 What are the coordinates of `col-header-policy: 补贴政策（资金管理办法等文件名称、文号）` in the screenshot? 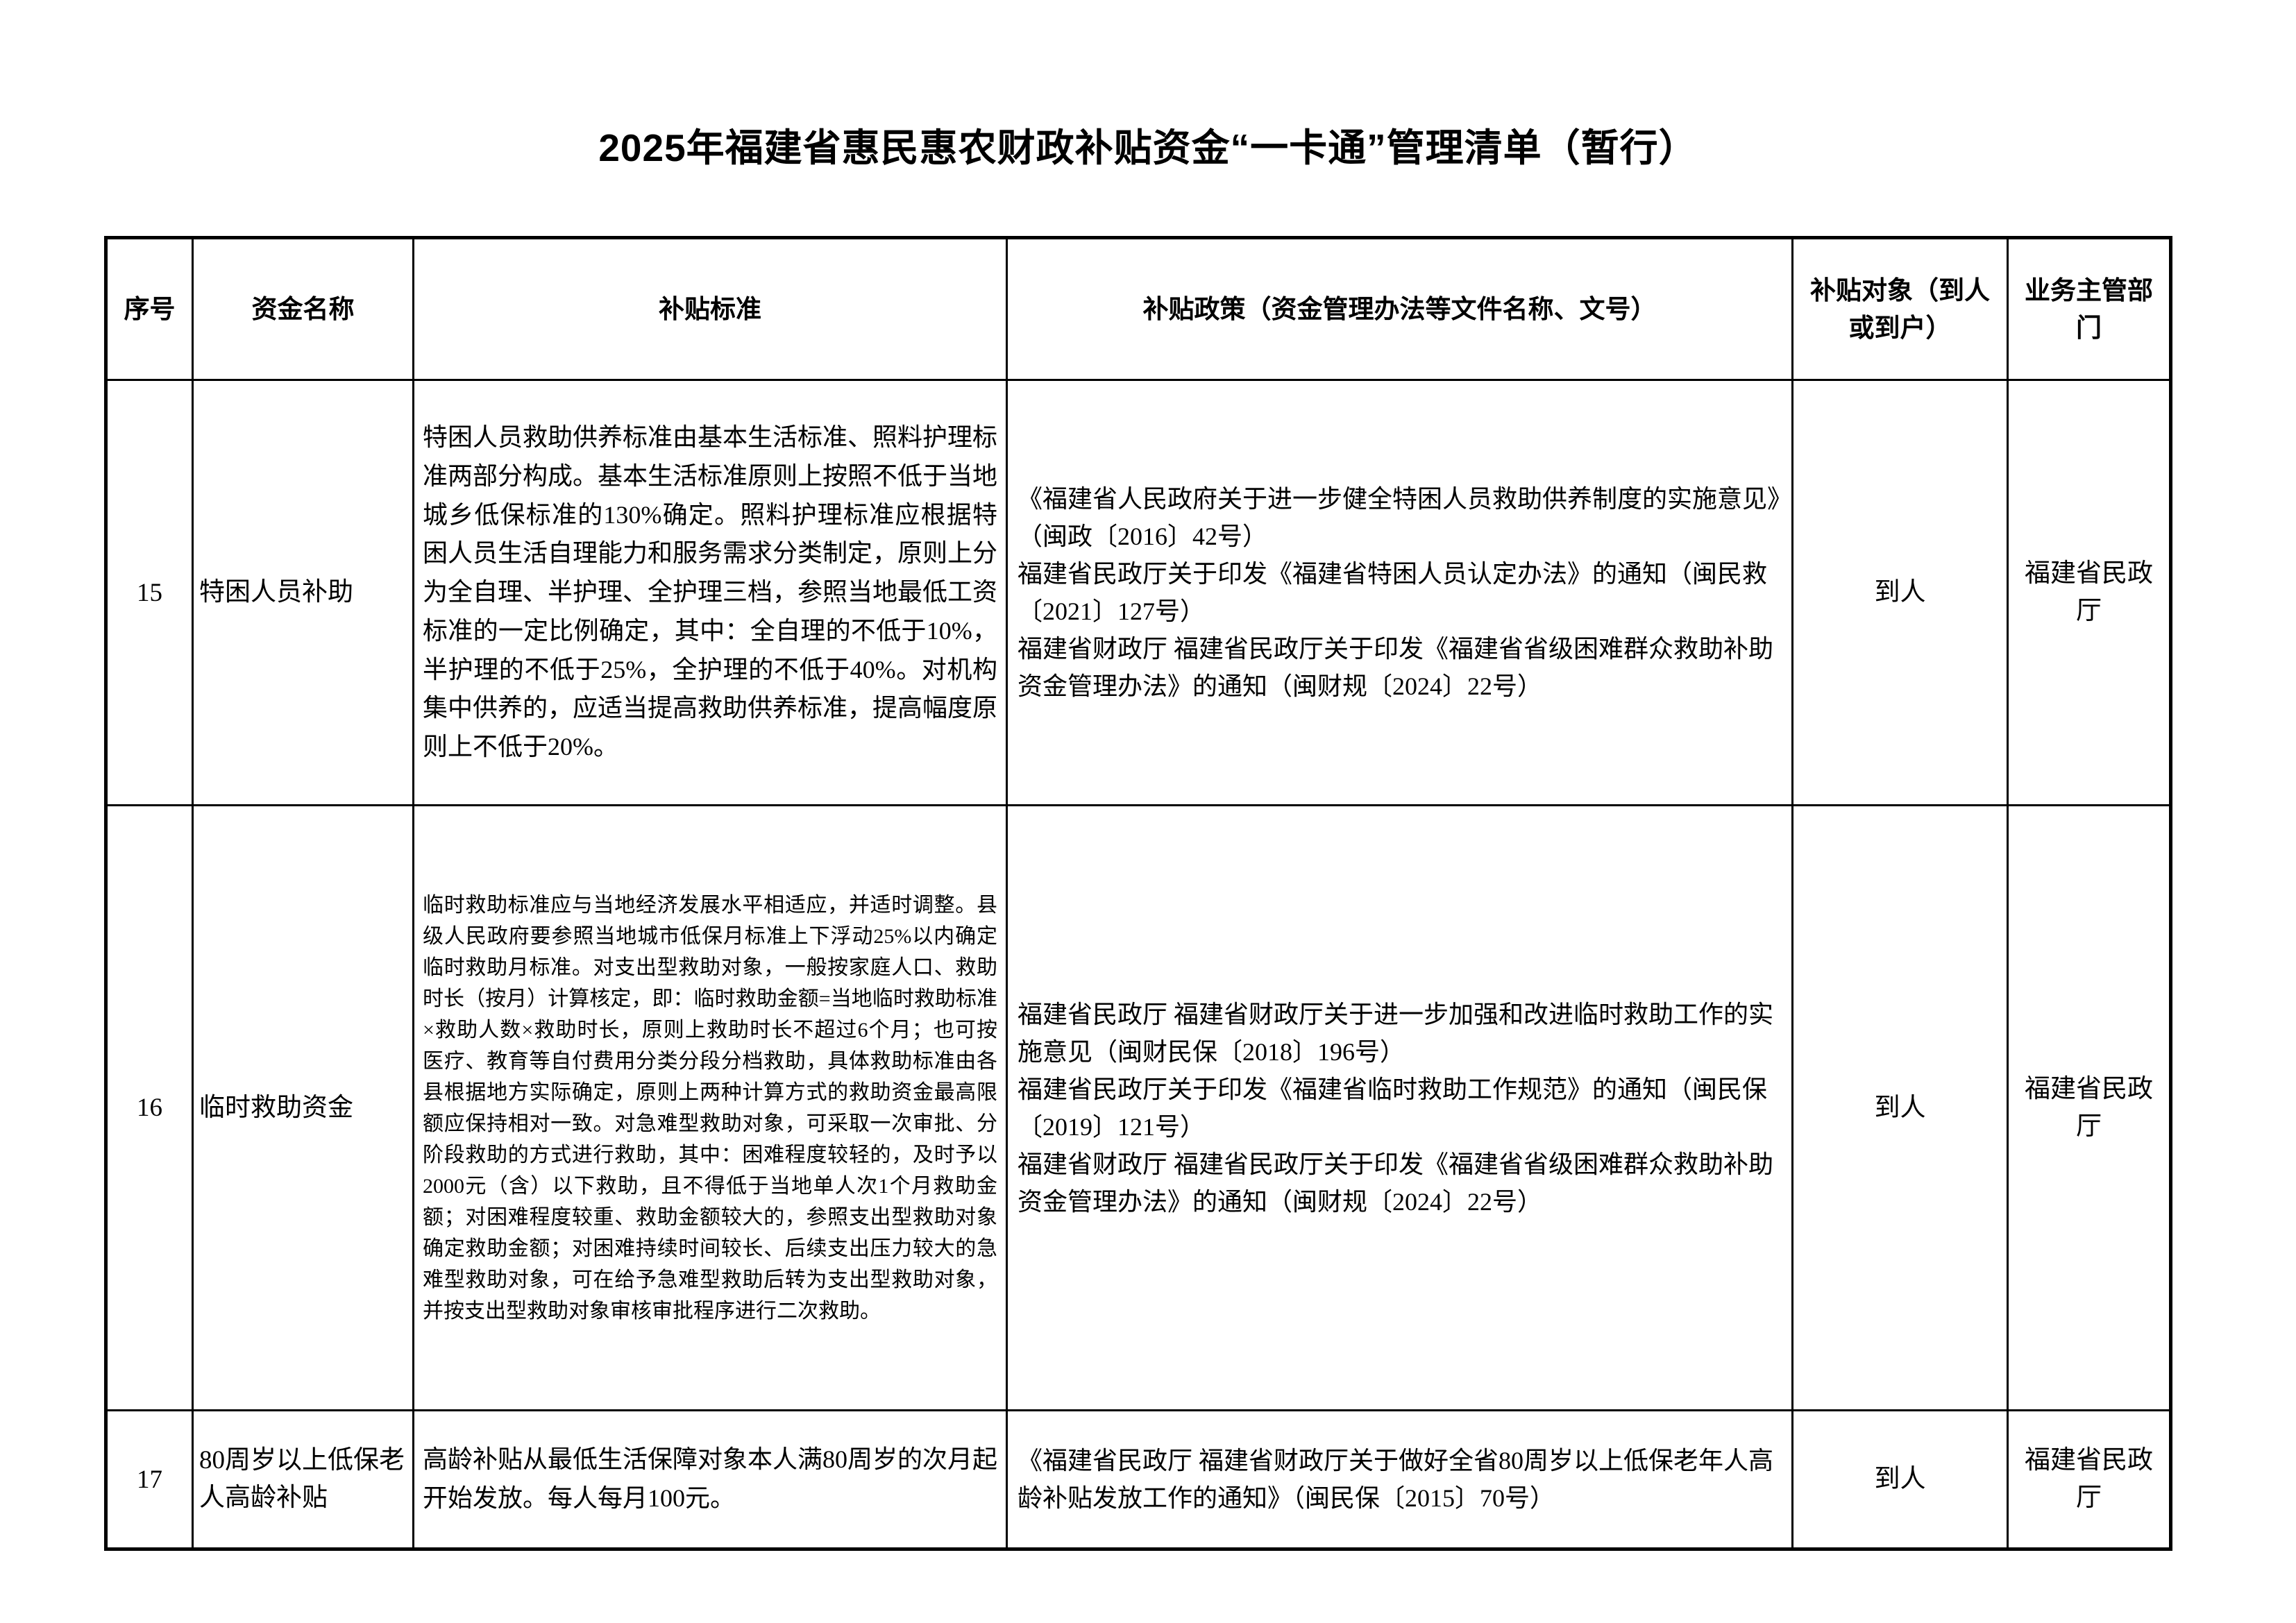 It's located at (1400, 309).